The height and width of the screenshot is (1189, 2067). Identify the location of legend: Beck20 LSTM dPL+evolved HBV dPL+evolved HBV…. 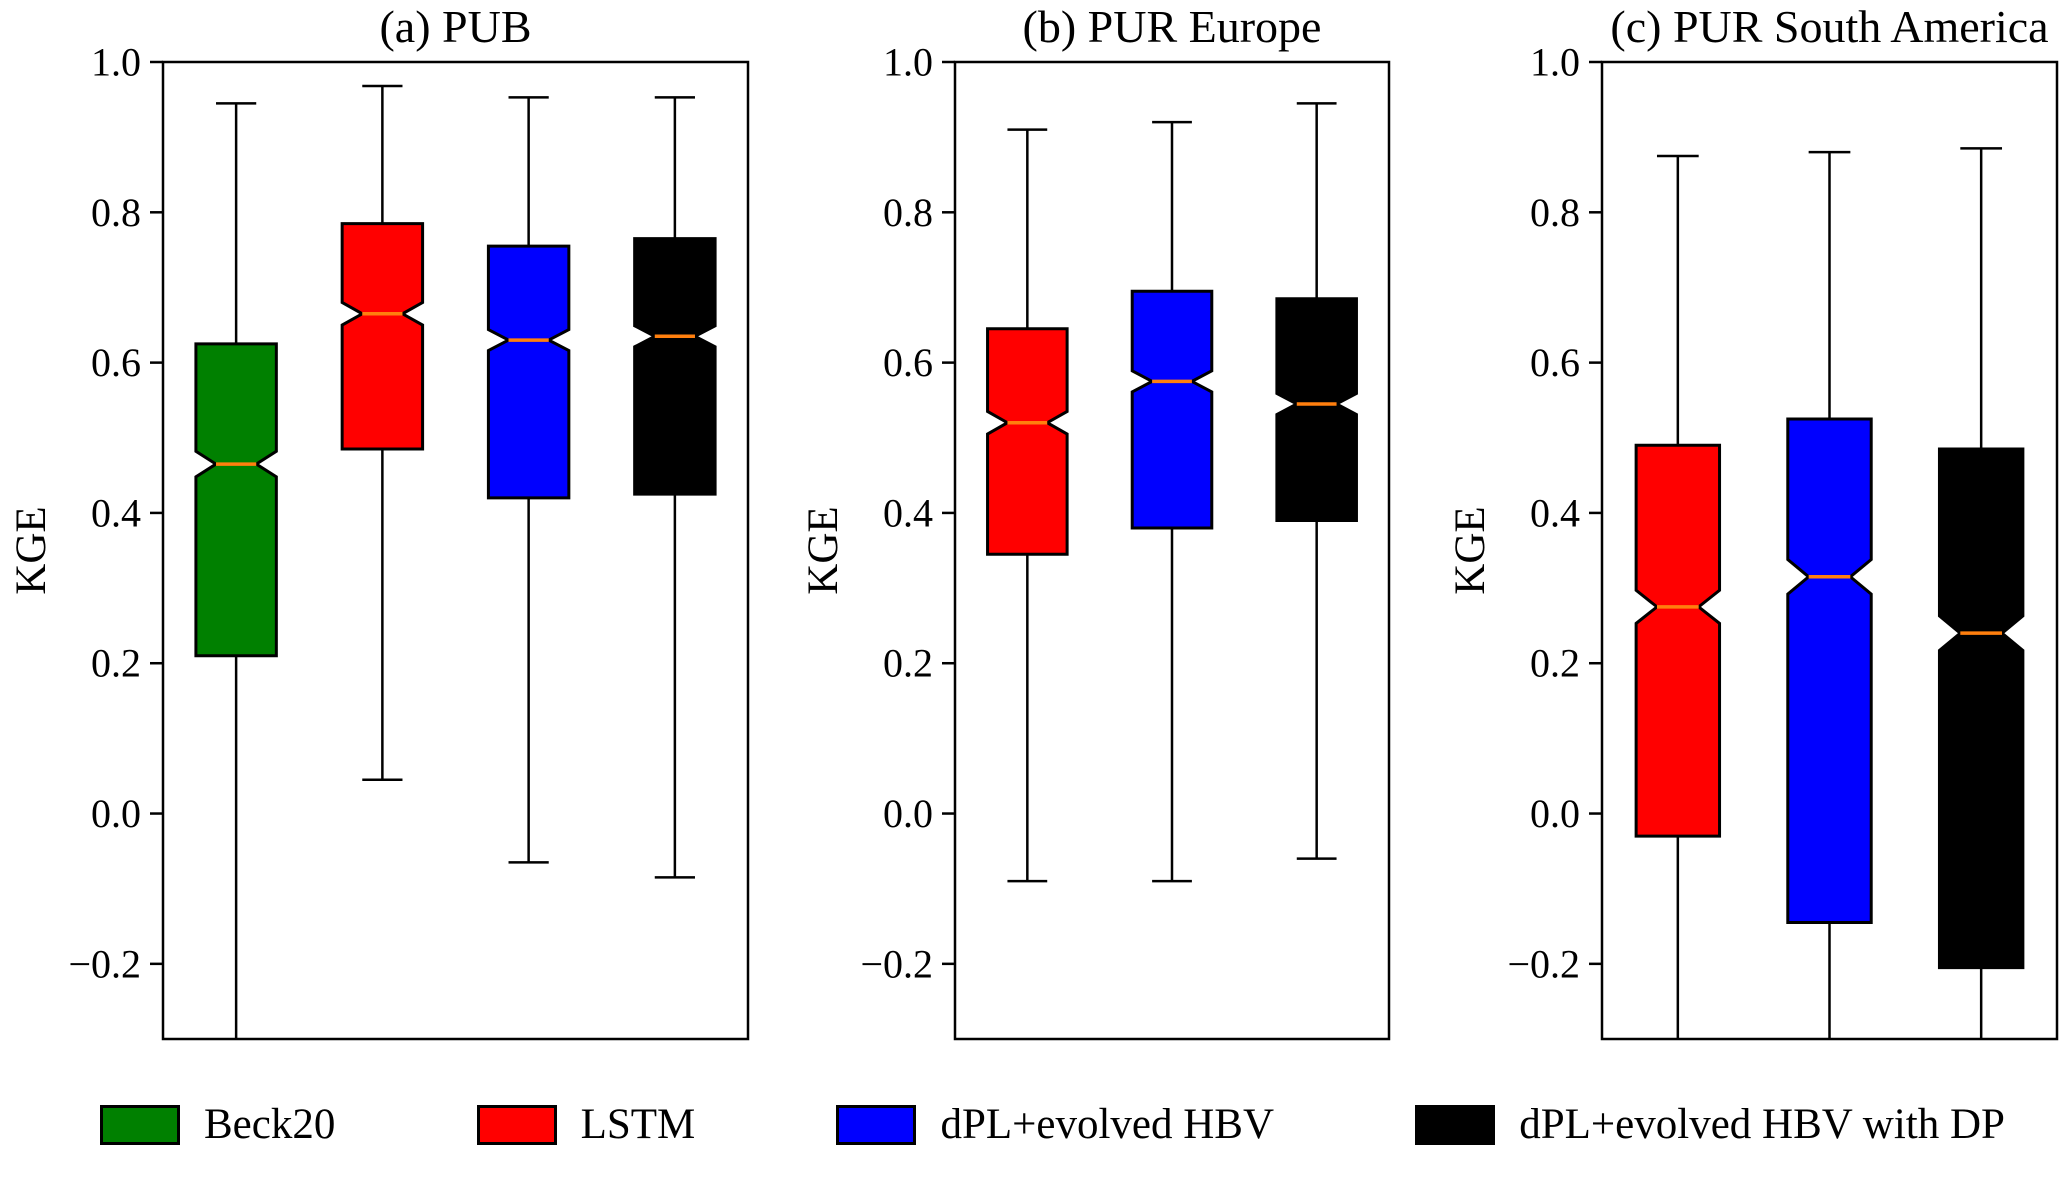
(1052, 1124).